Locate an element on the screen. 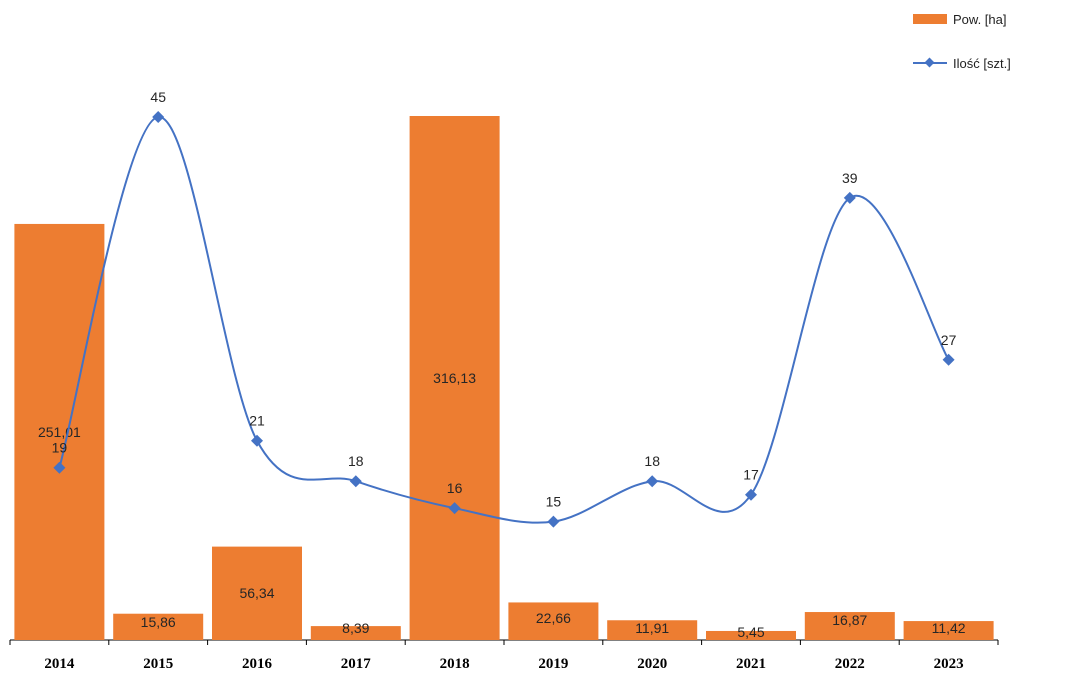 This screenshot has height=678, width=1075. legend: Pow. [ha] Ilość [szt.] is located at coordinates (988, 52).